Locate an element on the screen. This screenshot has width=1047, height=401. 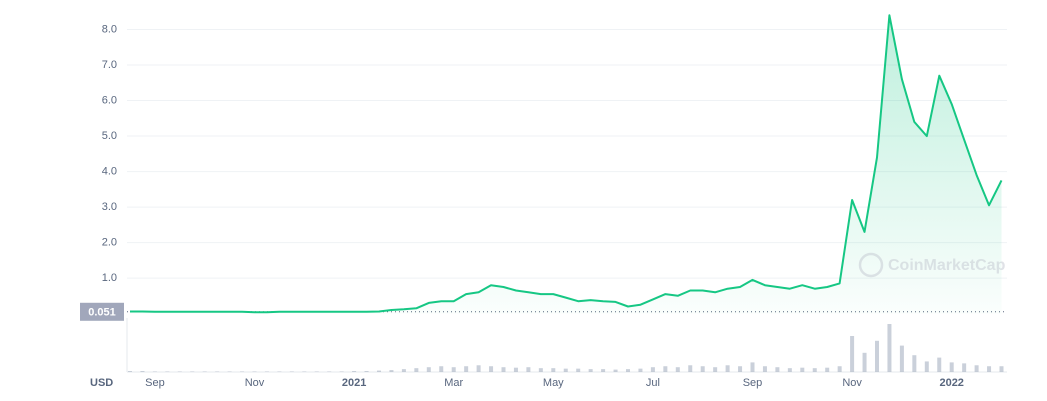
y-tick-label: 3.0 is located at coordinates (109, 207).